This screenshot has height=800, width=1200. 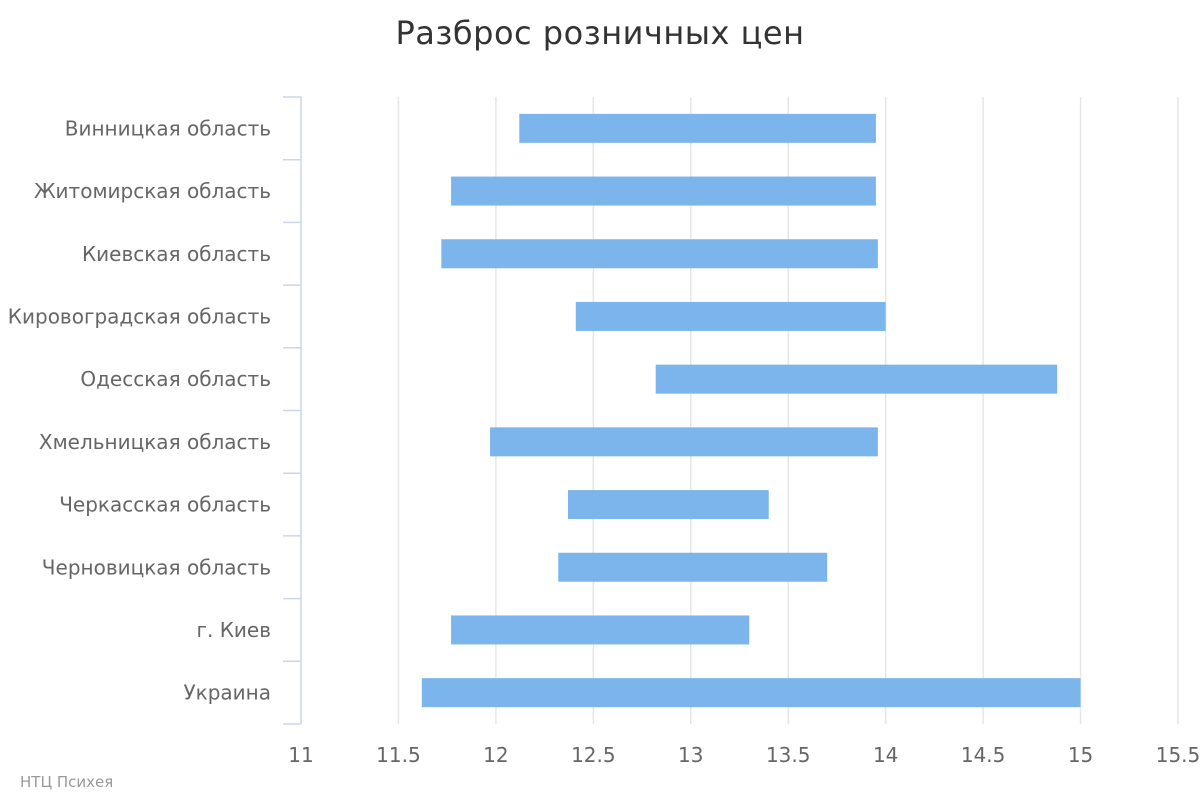 What do you see at coordinates (152, 191) in the screenshot?
I see `category-label: Житомирская область` at bounding box center [152, 191].